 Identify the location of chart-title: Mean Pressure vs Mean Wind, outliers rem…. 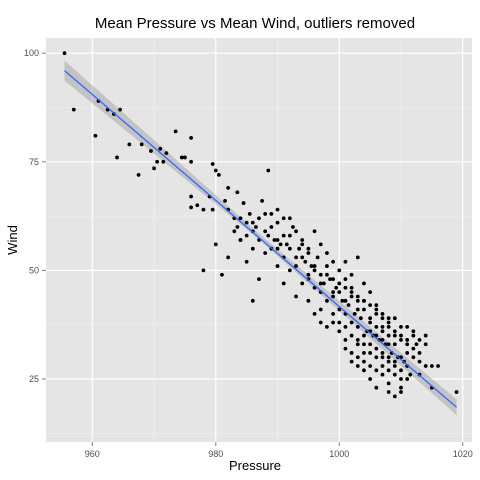
(255, 23).